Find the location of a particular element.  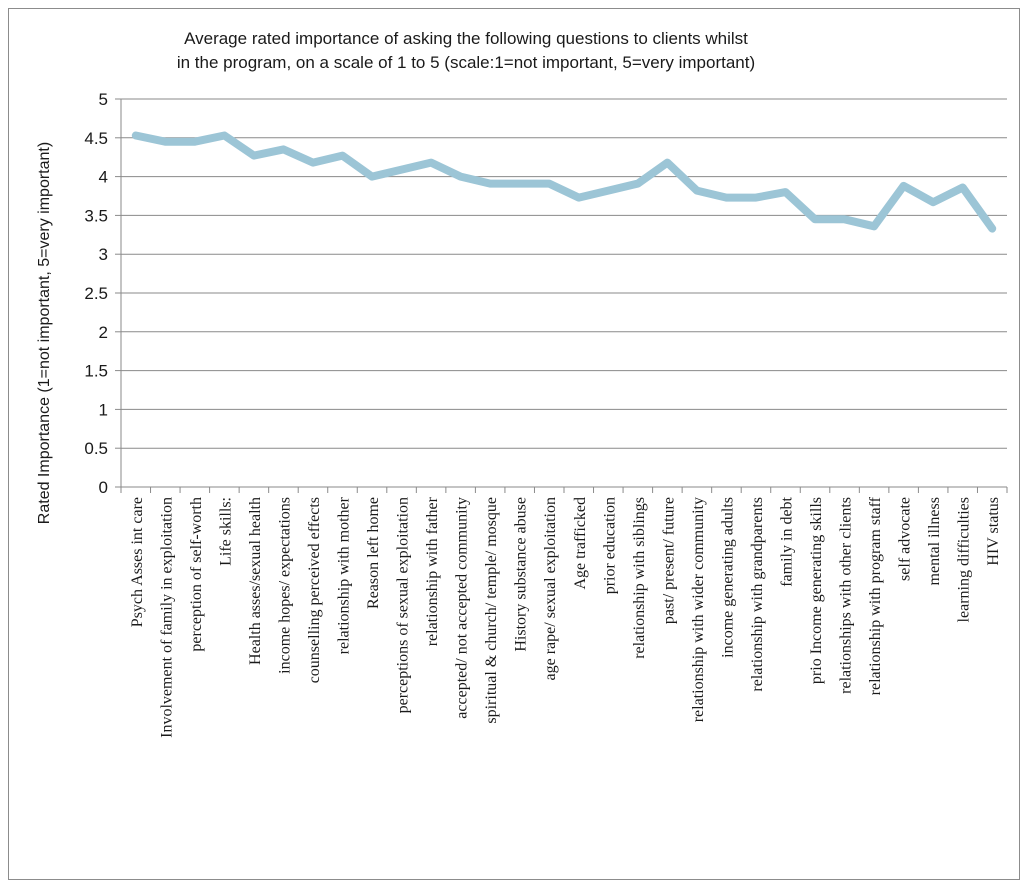

x-tick-label: relationship with wider community is located at coordinates (698, 609).